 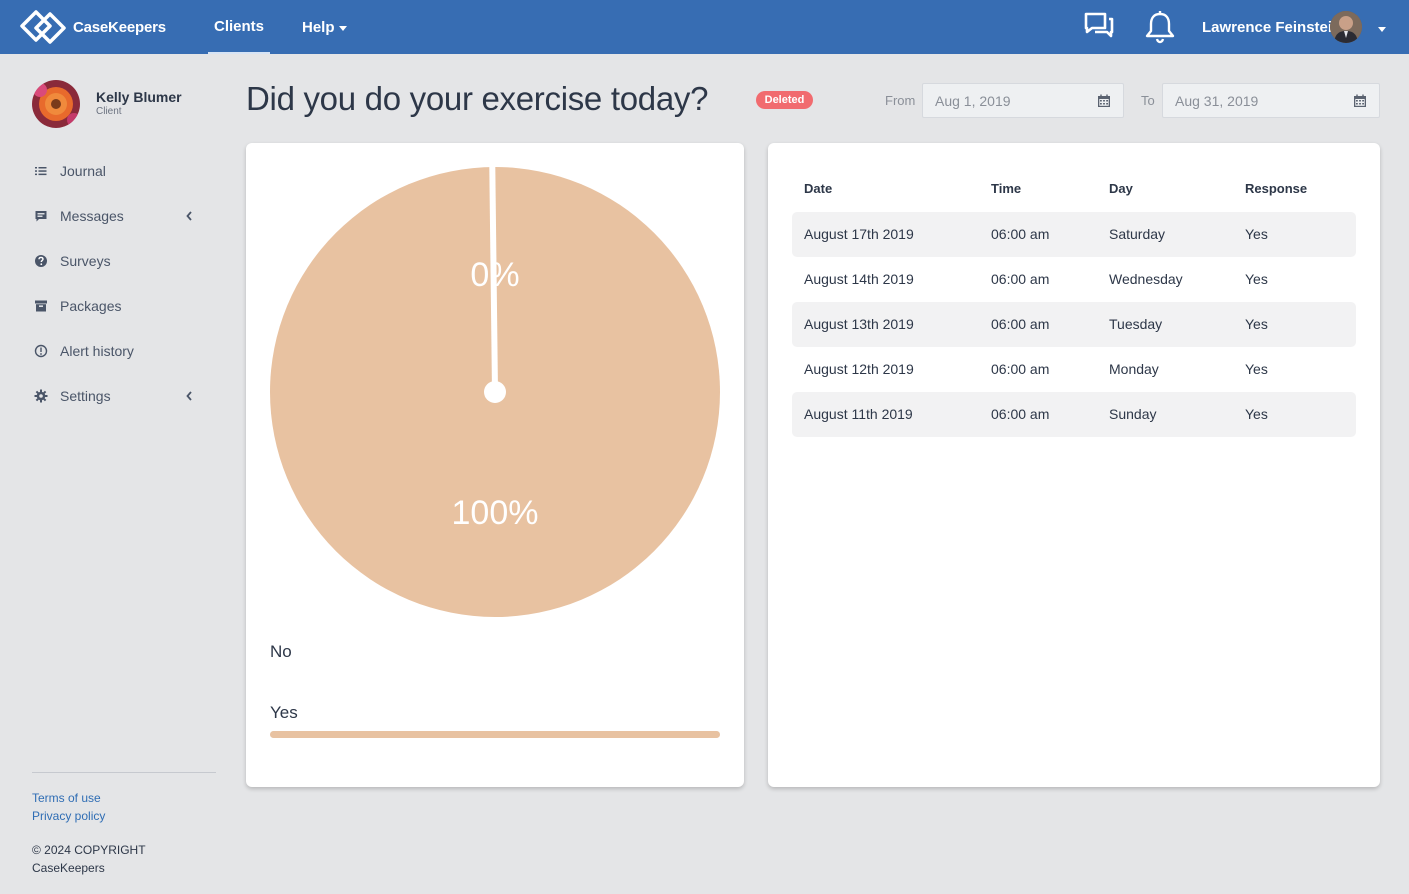 I want to click on nav-help: Help, so click(x=324, y=27).